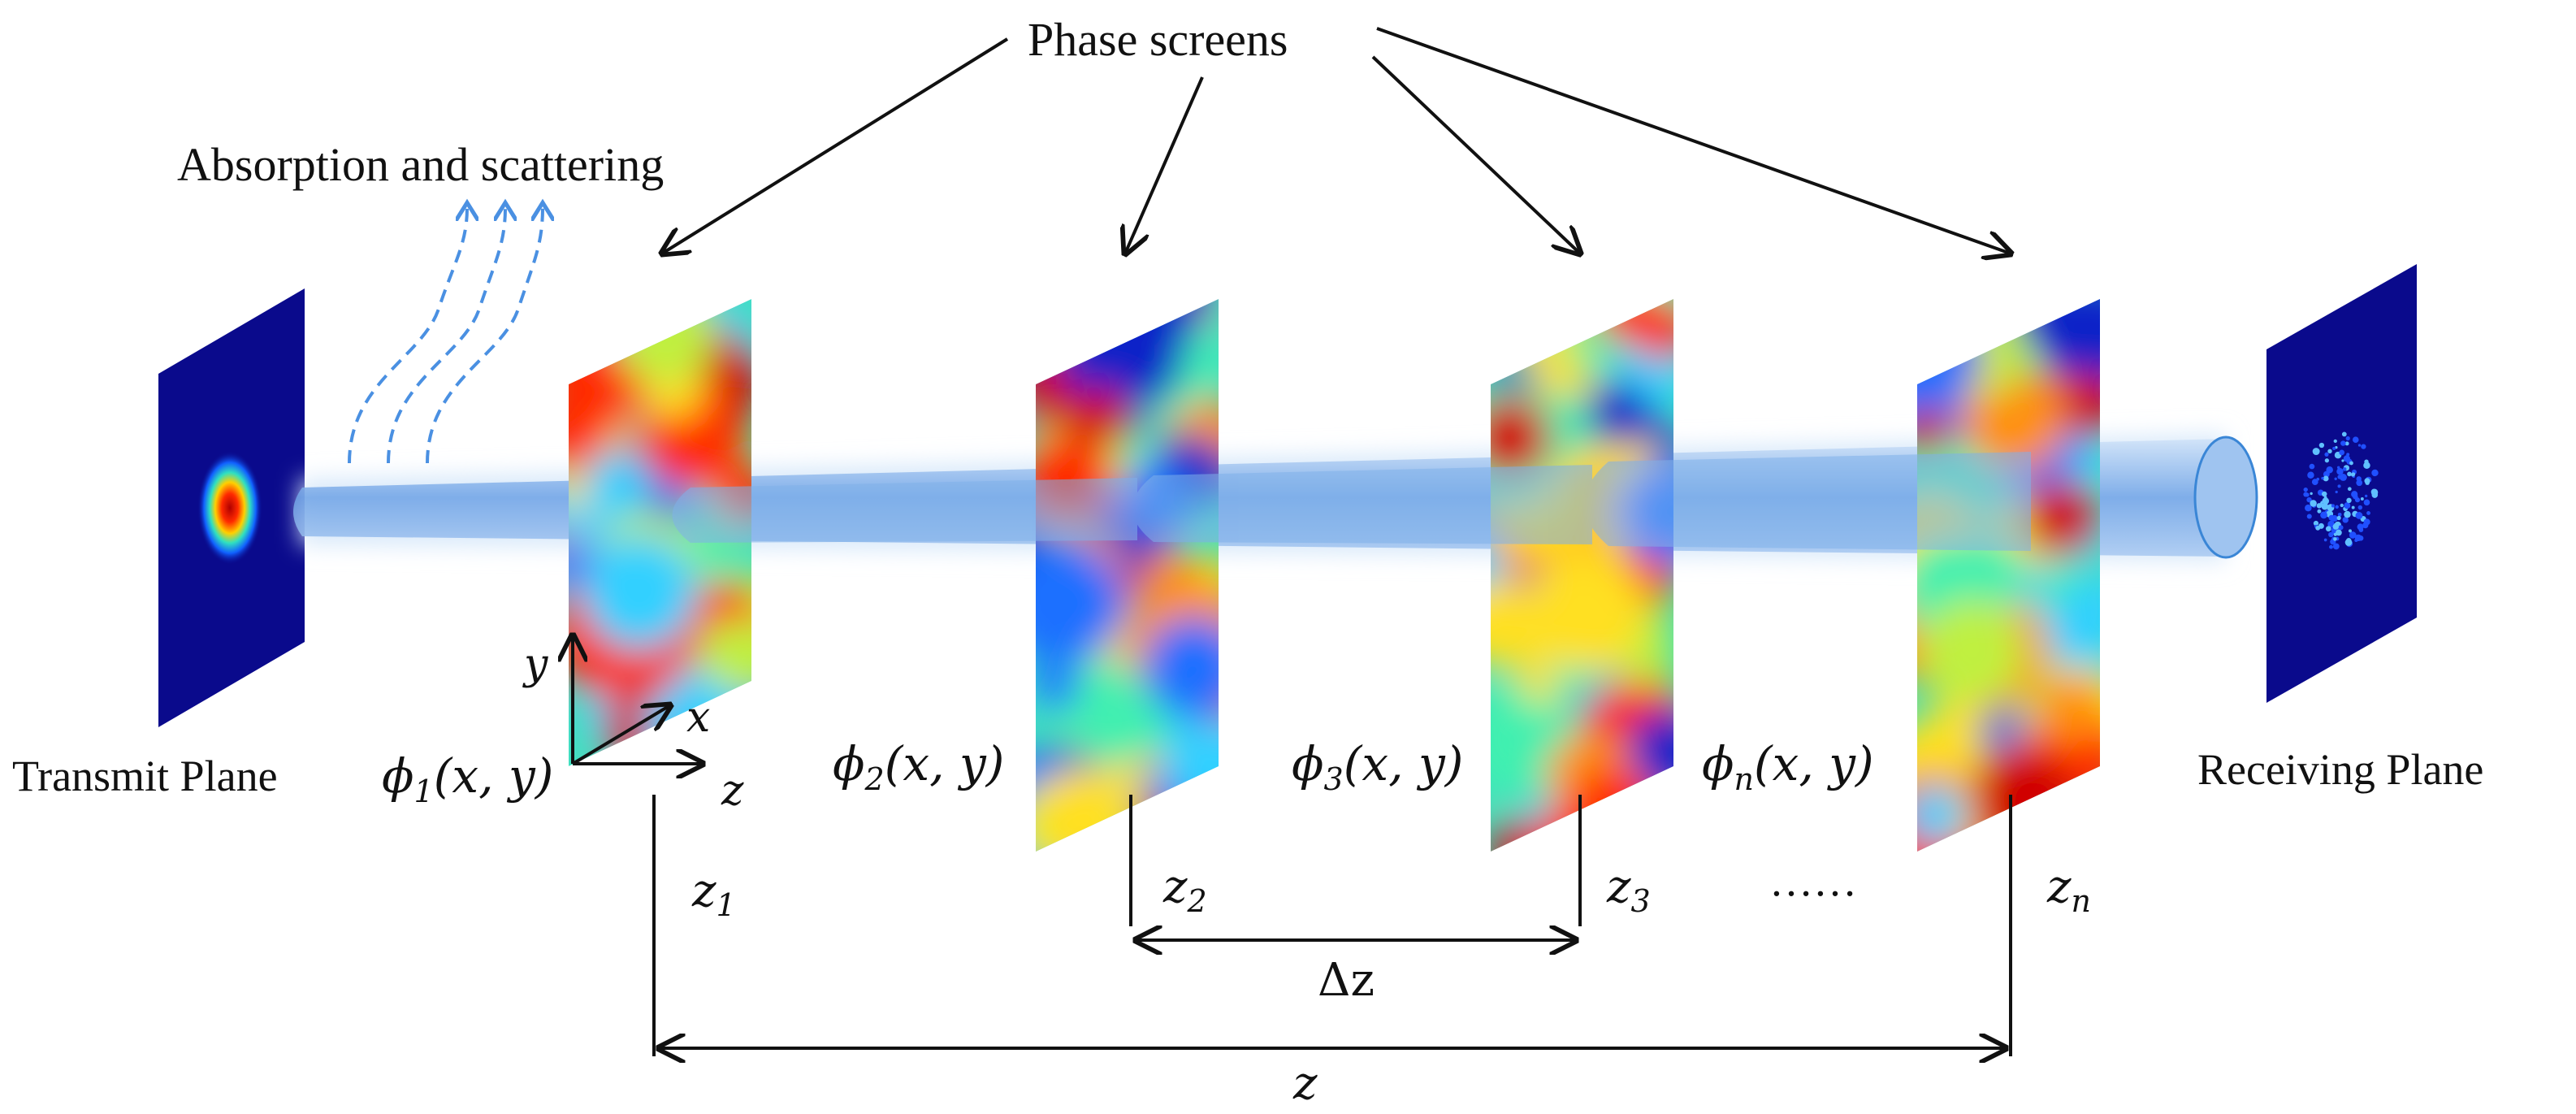 The width and height of the screenshot is (2576, 1114). I want to click on position-label-1: z1, so click(713, 894).